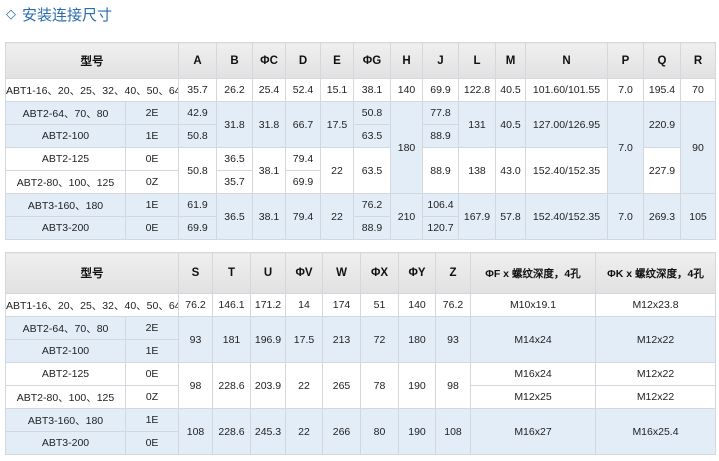 Image resolution: width=719 pixels, height=461 pixels. What do you see at coordinates (379, 431) in the screenshot?
I see `value-cell: 80` at bounding box center [379, 431].